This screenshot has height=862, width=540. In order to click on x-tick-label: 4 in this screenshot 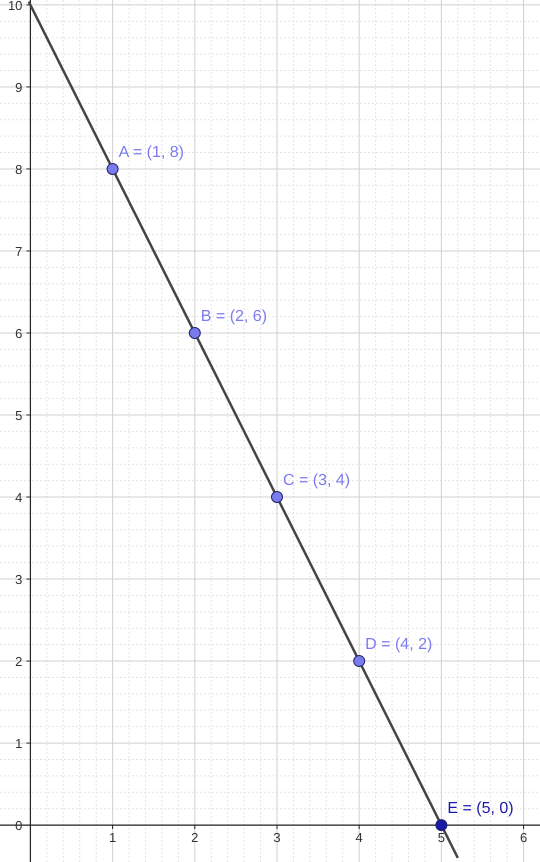, I will do `click(359, 838)`.